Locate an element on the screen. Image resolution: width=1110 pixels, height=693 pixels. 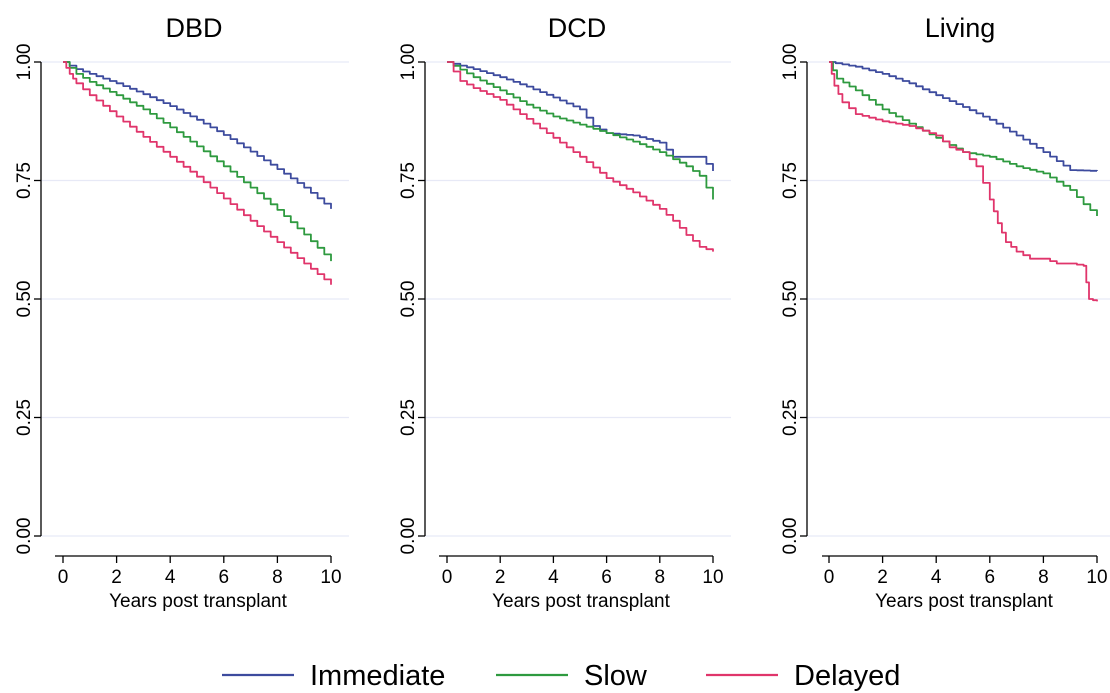
legend-label: Delayed is located at coordinates (847, 676).